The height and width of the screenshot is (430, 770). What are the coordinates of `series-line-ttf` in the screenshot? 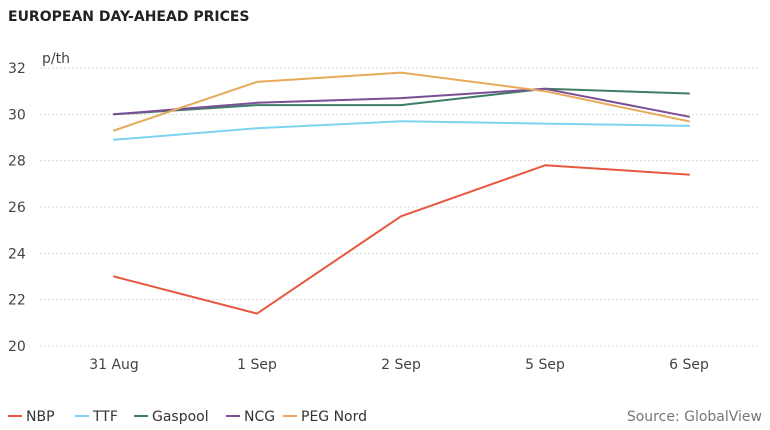 It's located at (401, 130).